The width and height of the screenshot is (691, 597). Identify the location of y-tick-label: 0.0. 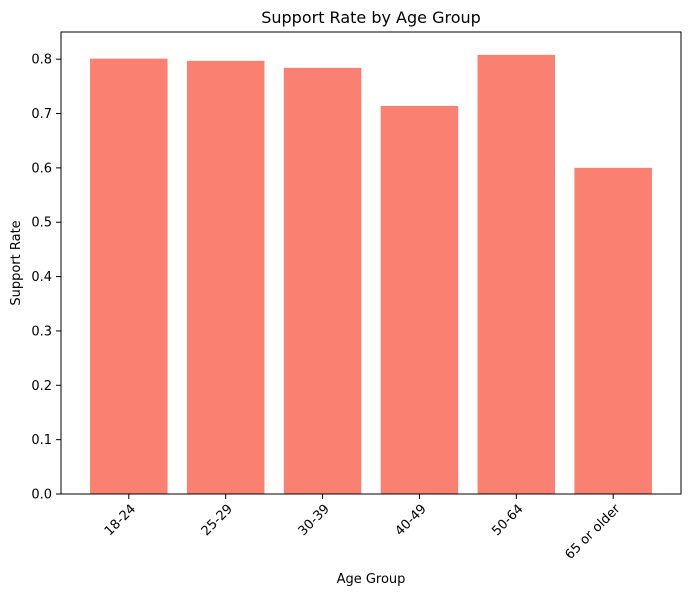
(41, 495).